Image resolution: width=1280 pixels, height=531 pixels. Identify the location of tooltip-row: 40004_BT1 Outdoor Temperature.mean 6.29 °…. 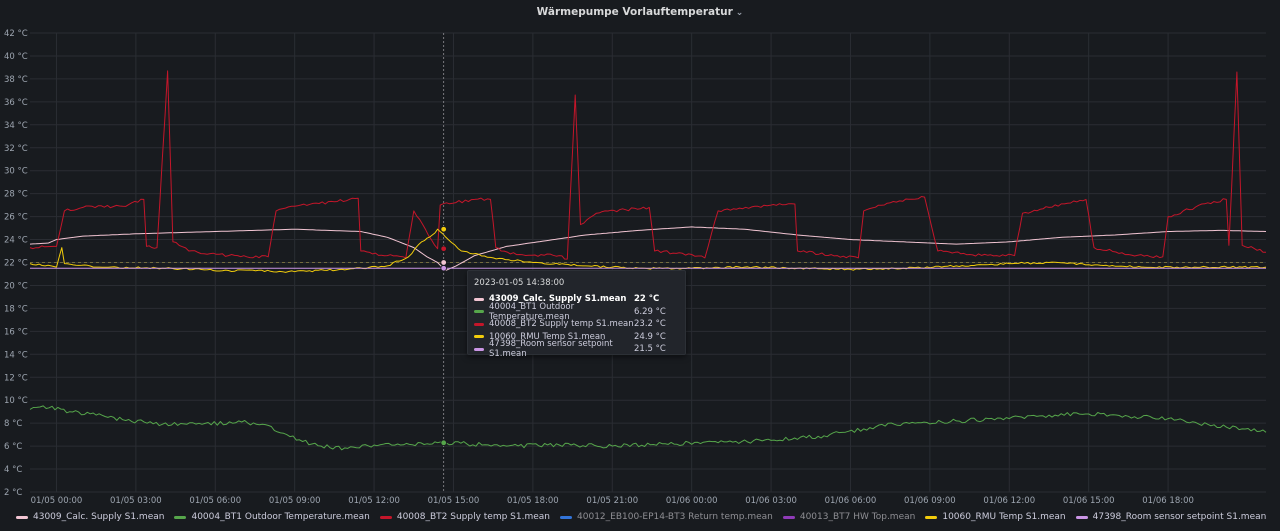
(576, 312).